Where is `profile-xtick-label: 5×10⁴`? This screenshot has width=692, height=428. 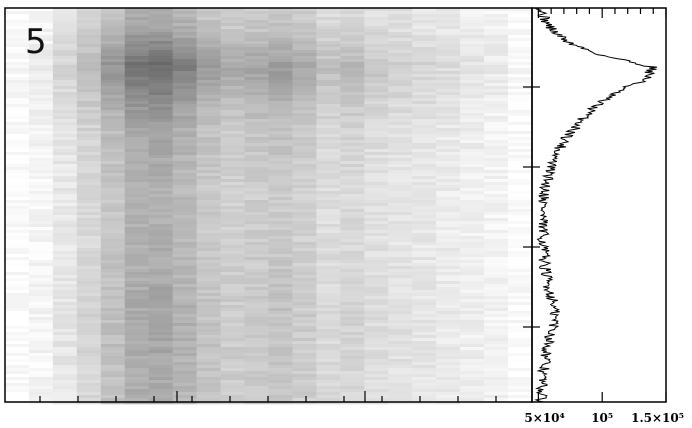 profile-xtick-label: 5×10⁴ is located at coordinates (544, 418).